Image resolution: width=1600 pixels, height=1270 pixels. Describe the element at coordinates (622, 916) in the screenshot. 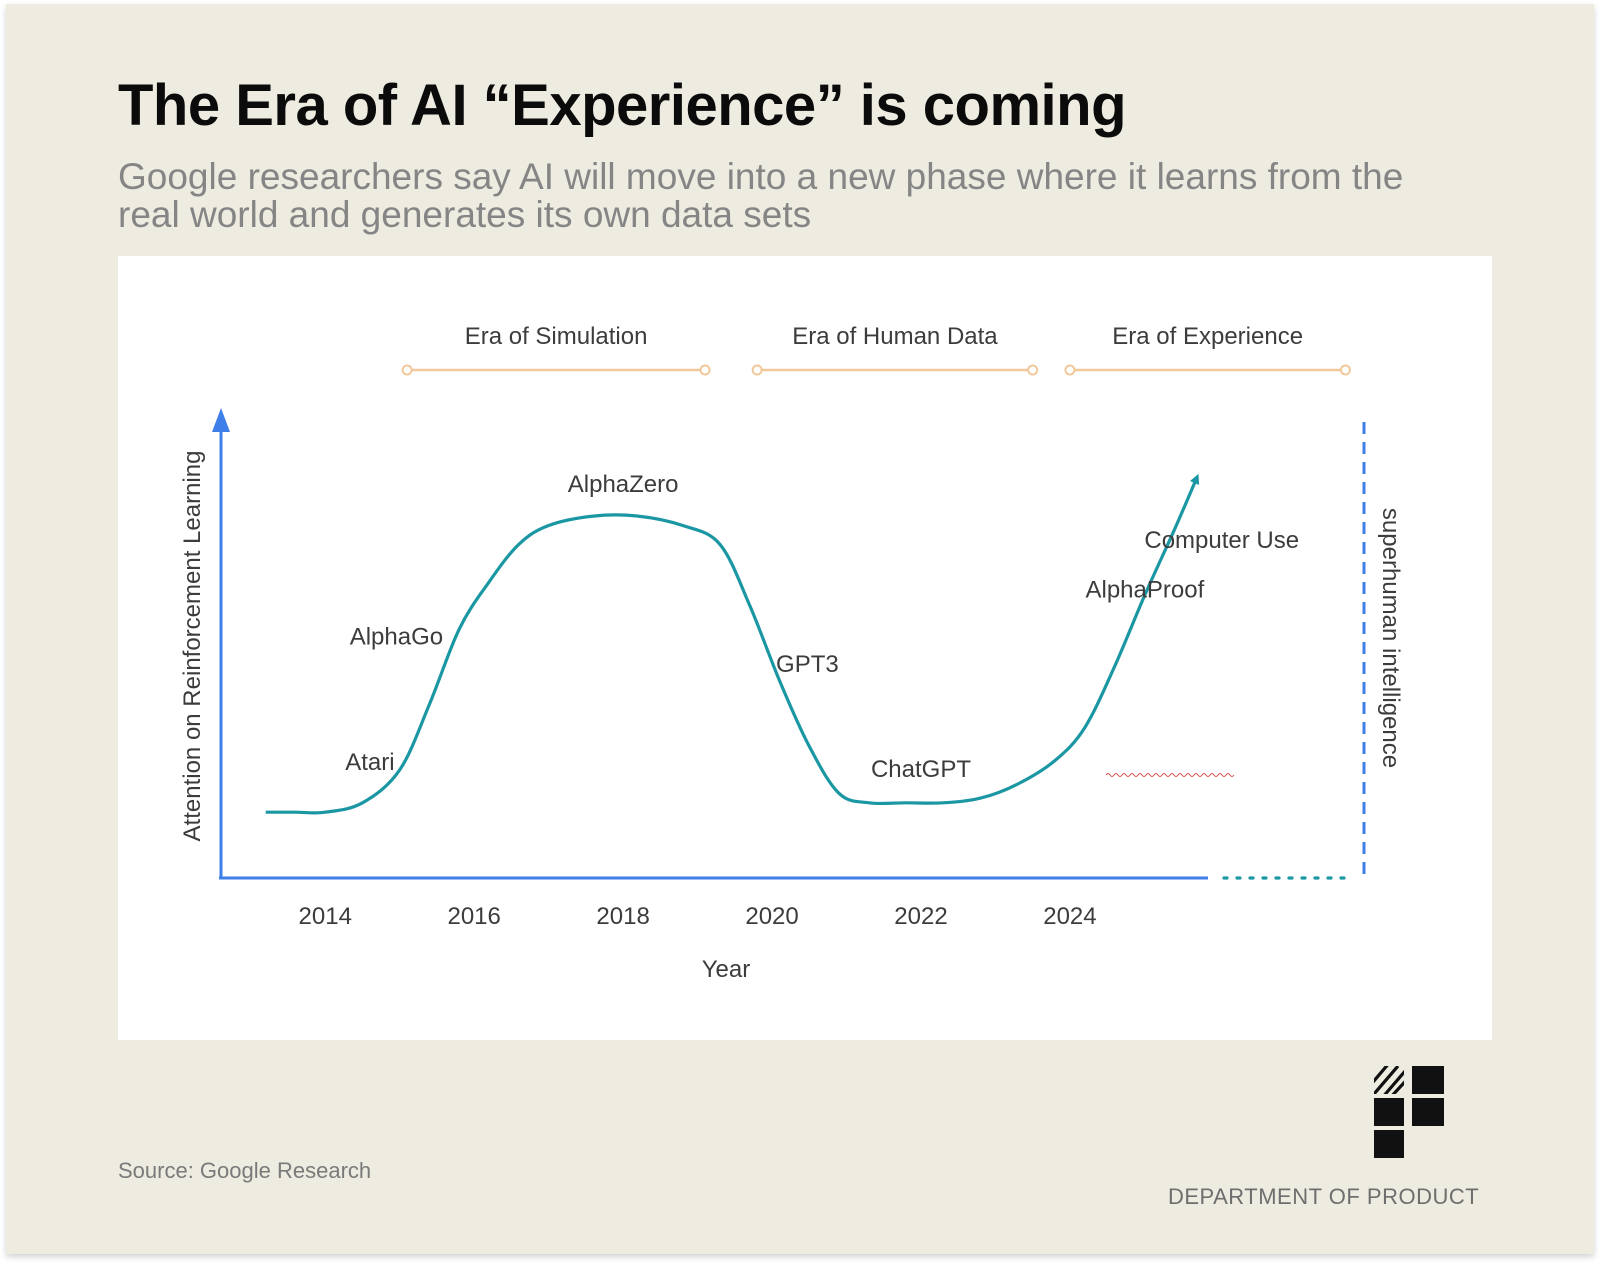

I see `x-tick-label: 2018` at that location.